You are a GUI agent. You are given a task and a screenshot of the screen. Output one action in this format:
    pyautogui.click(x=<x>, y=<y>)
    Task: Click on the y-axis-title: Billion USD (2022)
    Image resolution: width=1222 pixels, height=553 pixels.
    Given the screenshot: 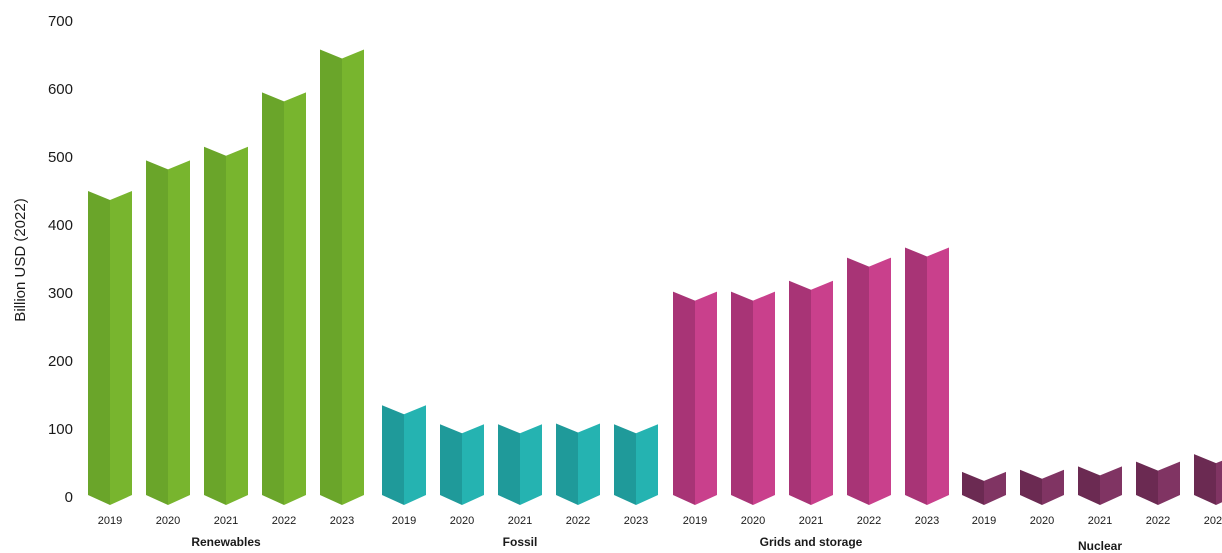 What is the action you would take?
    pyautogui.click(x=20, y=259)
    